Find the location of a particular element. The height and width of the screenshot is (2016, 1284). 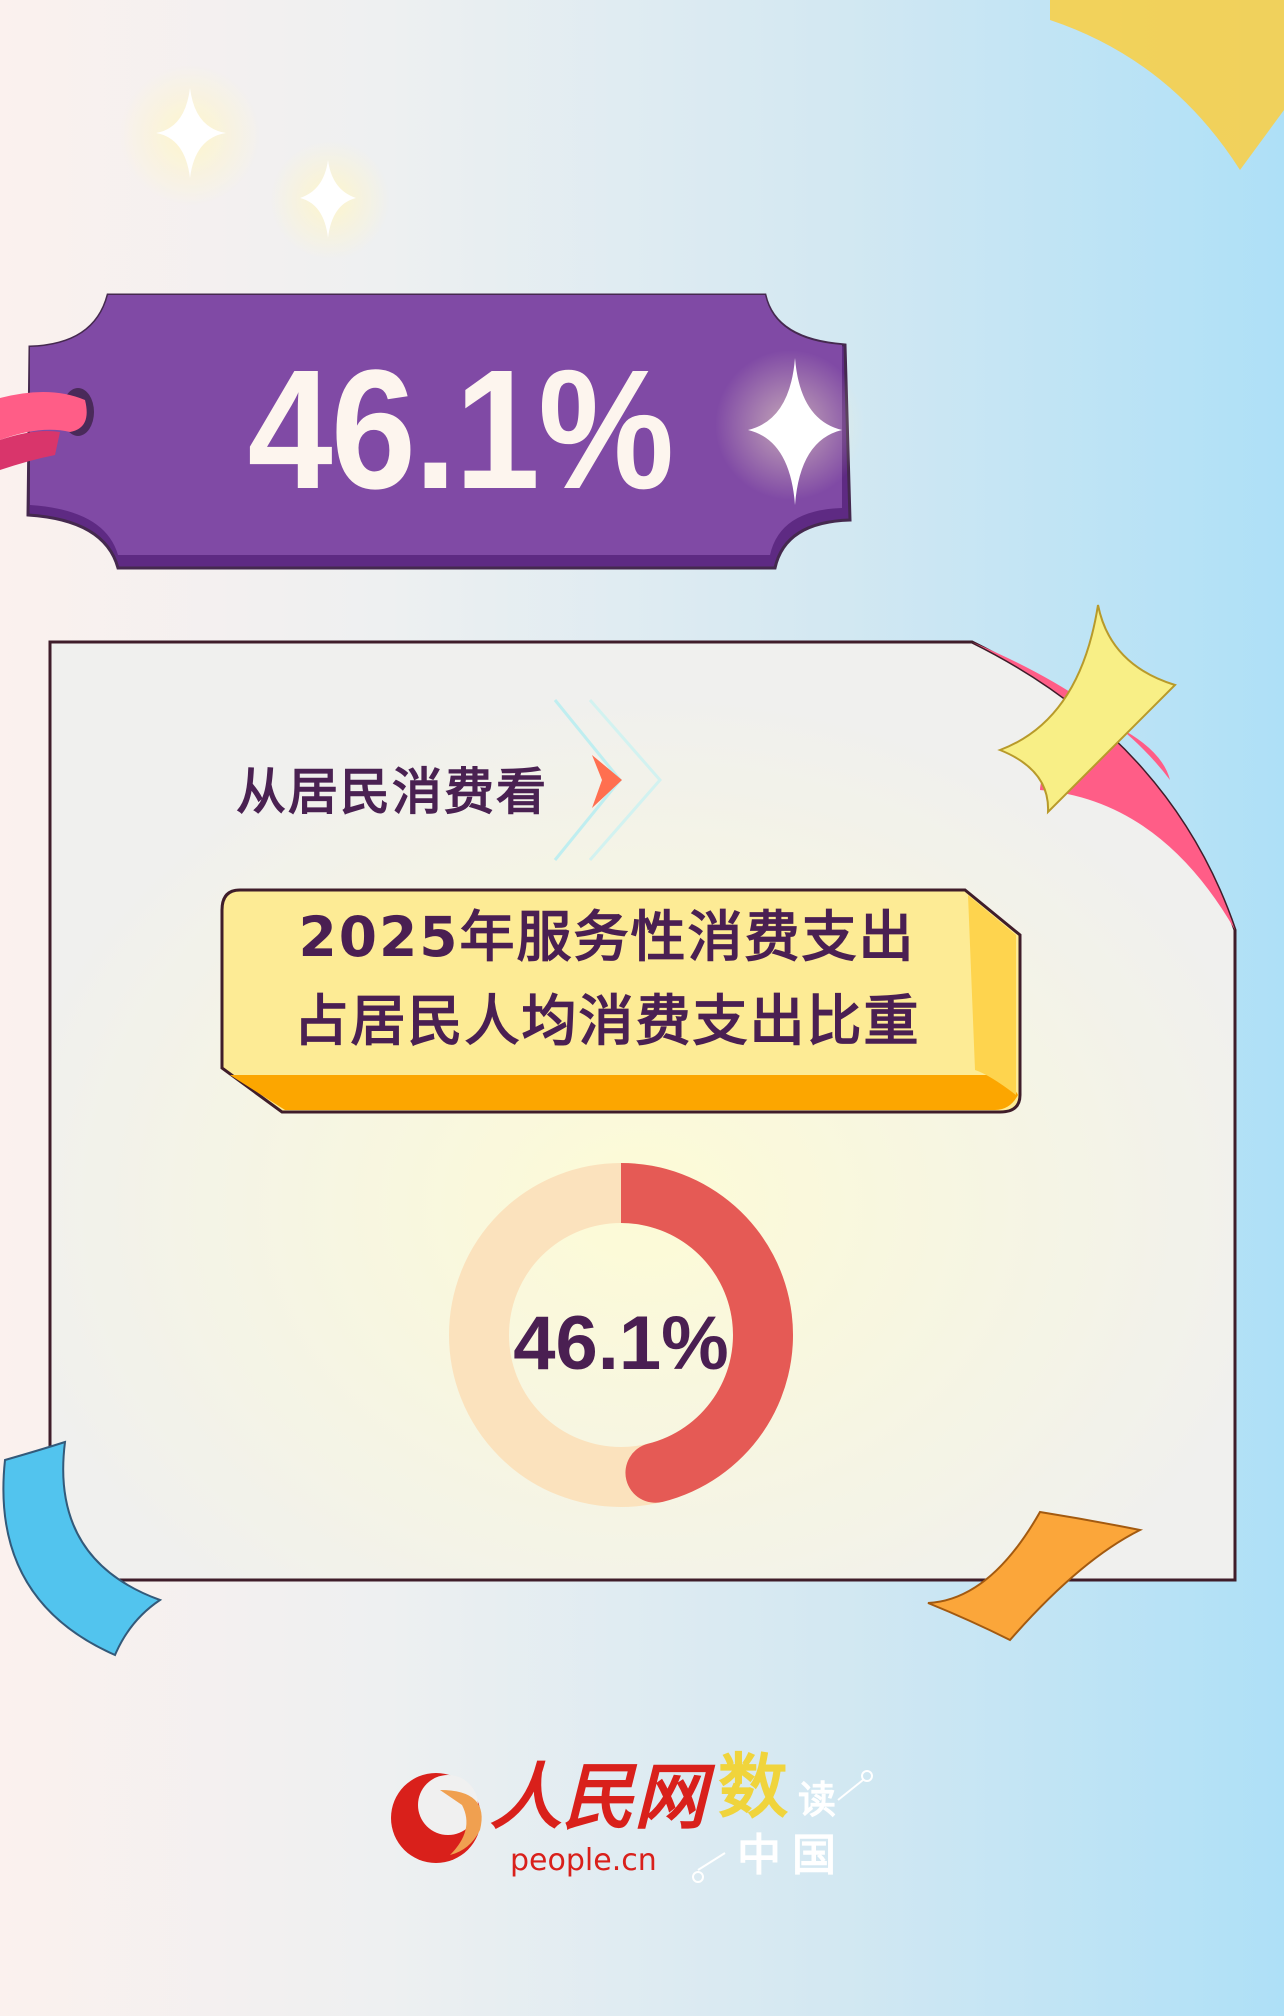

brand-domain: people.cn is located at coordinates (583, 1860).